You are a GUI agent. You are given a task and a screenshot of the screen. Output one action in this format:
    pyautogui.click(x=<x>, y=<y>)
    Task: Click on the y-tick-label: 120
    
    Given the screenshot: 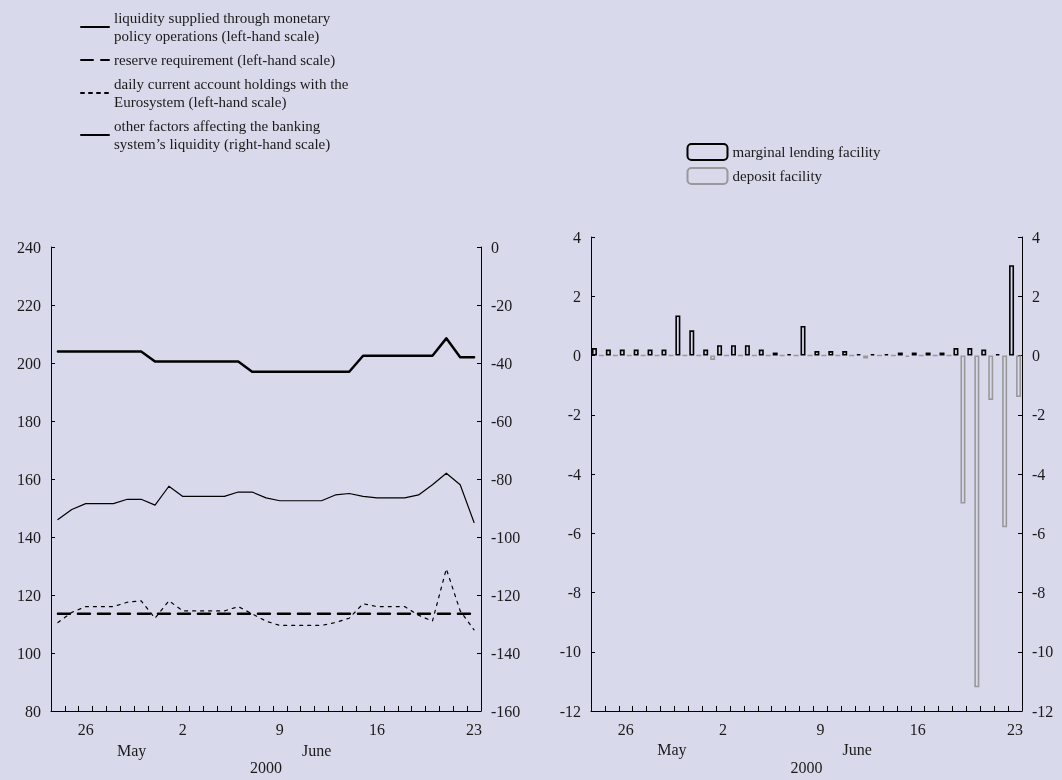 What is the action you would take?
    pyautogui.click(x=29, y=595)
    